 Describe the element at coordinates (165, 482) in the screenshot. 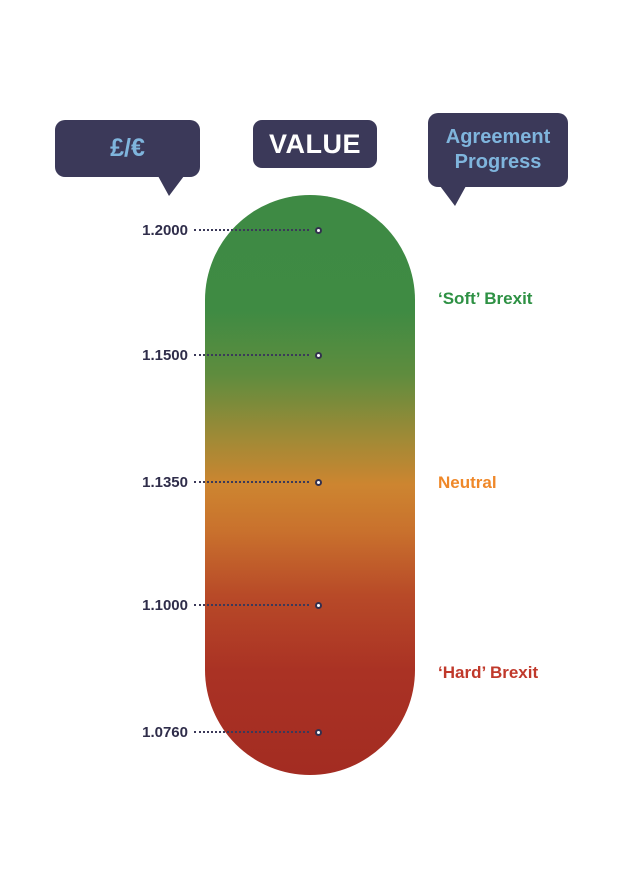

I see `tick-value-label: 1.1350` at that location.